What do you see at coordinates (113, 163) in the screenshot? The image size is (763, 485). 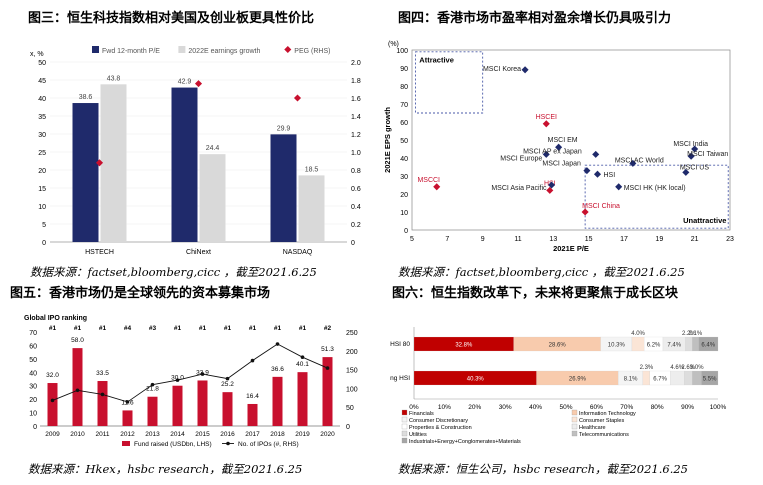 I see `fig3-bar-growth` at bounding box center [113, 163].